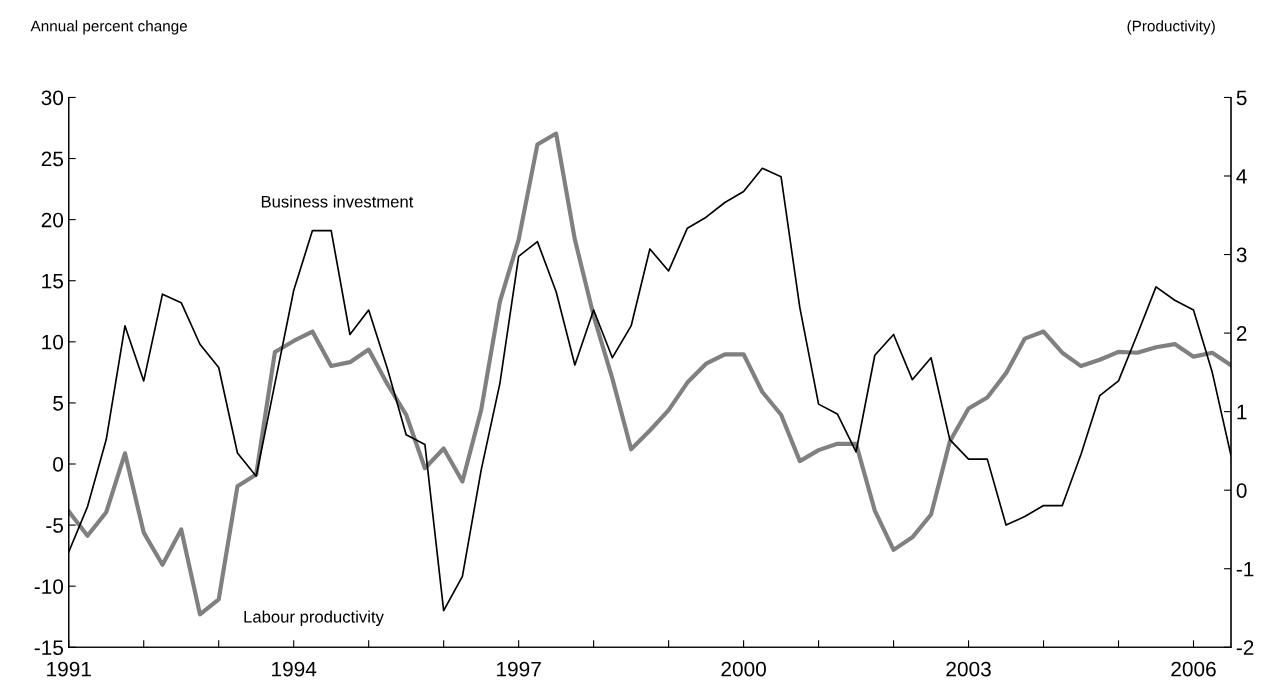  I want to click on x-tick-label: 2000, so click(743, 669).